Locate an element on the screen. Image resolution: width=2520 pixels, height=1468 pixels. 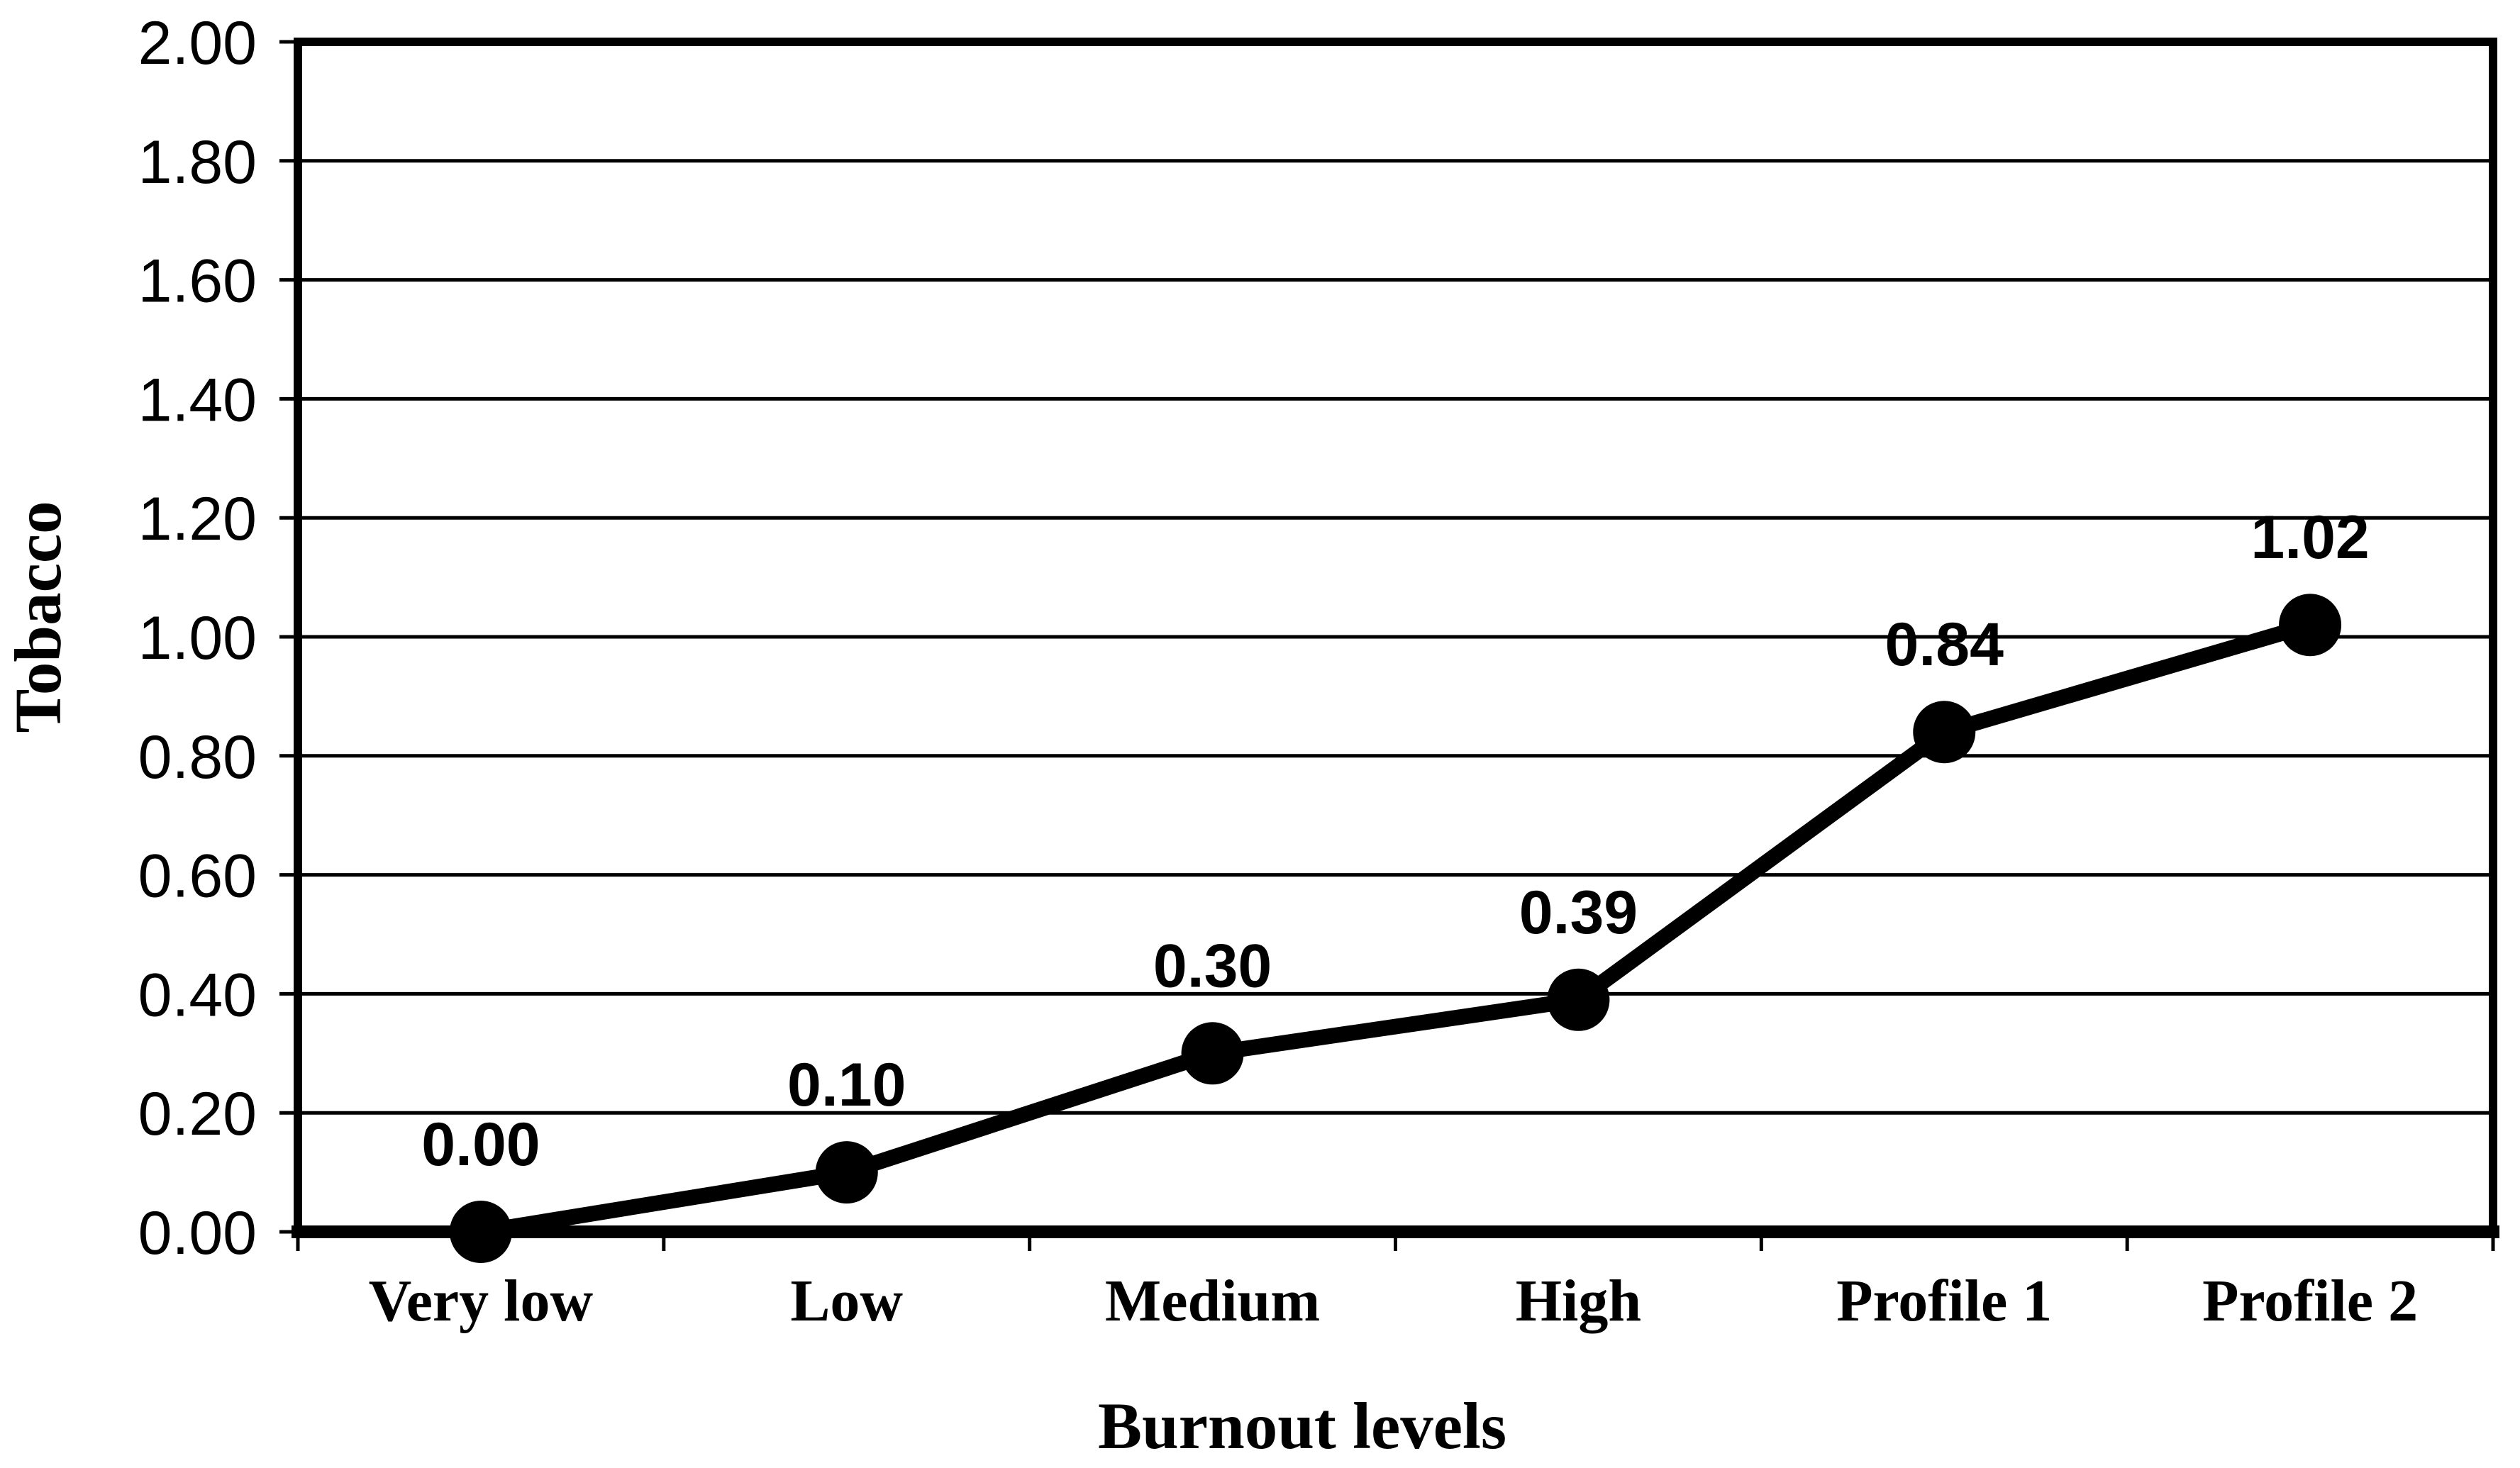
y-tick-label: 1.40 is located at coordinates (198, 400).